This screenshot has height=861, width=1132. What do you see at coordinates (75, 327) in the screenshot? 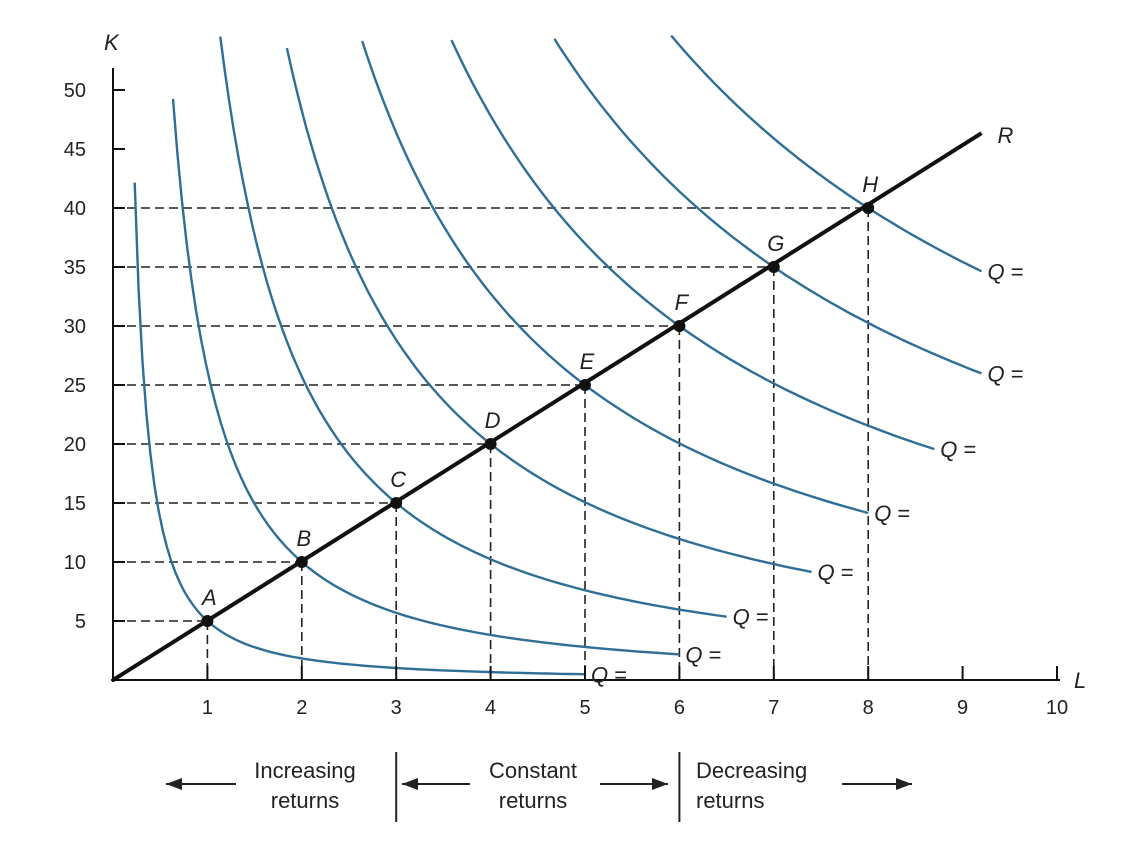
I see `y-tick-label-30: 30` at bounding box center [75, 327].